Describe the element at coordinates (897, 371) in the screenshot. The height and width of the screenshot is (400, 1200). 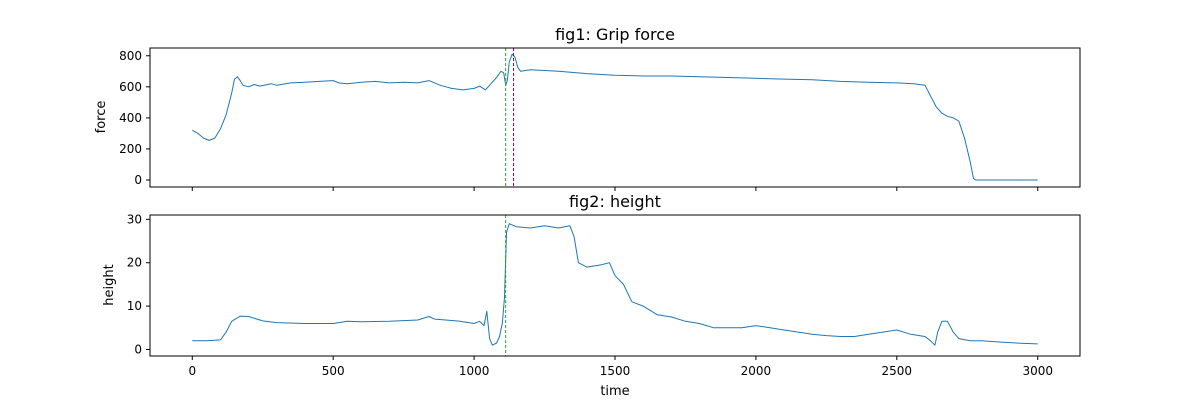
I see `height-x-tick-label: 2500` at that location.